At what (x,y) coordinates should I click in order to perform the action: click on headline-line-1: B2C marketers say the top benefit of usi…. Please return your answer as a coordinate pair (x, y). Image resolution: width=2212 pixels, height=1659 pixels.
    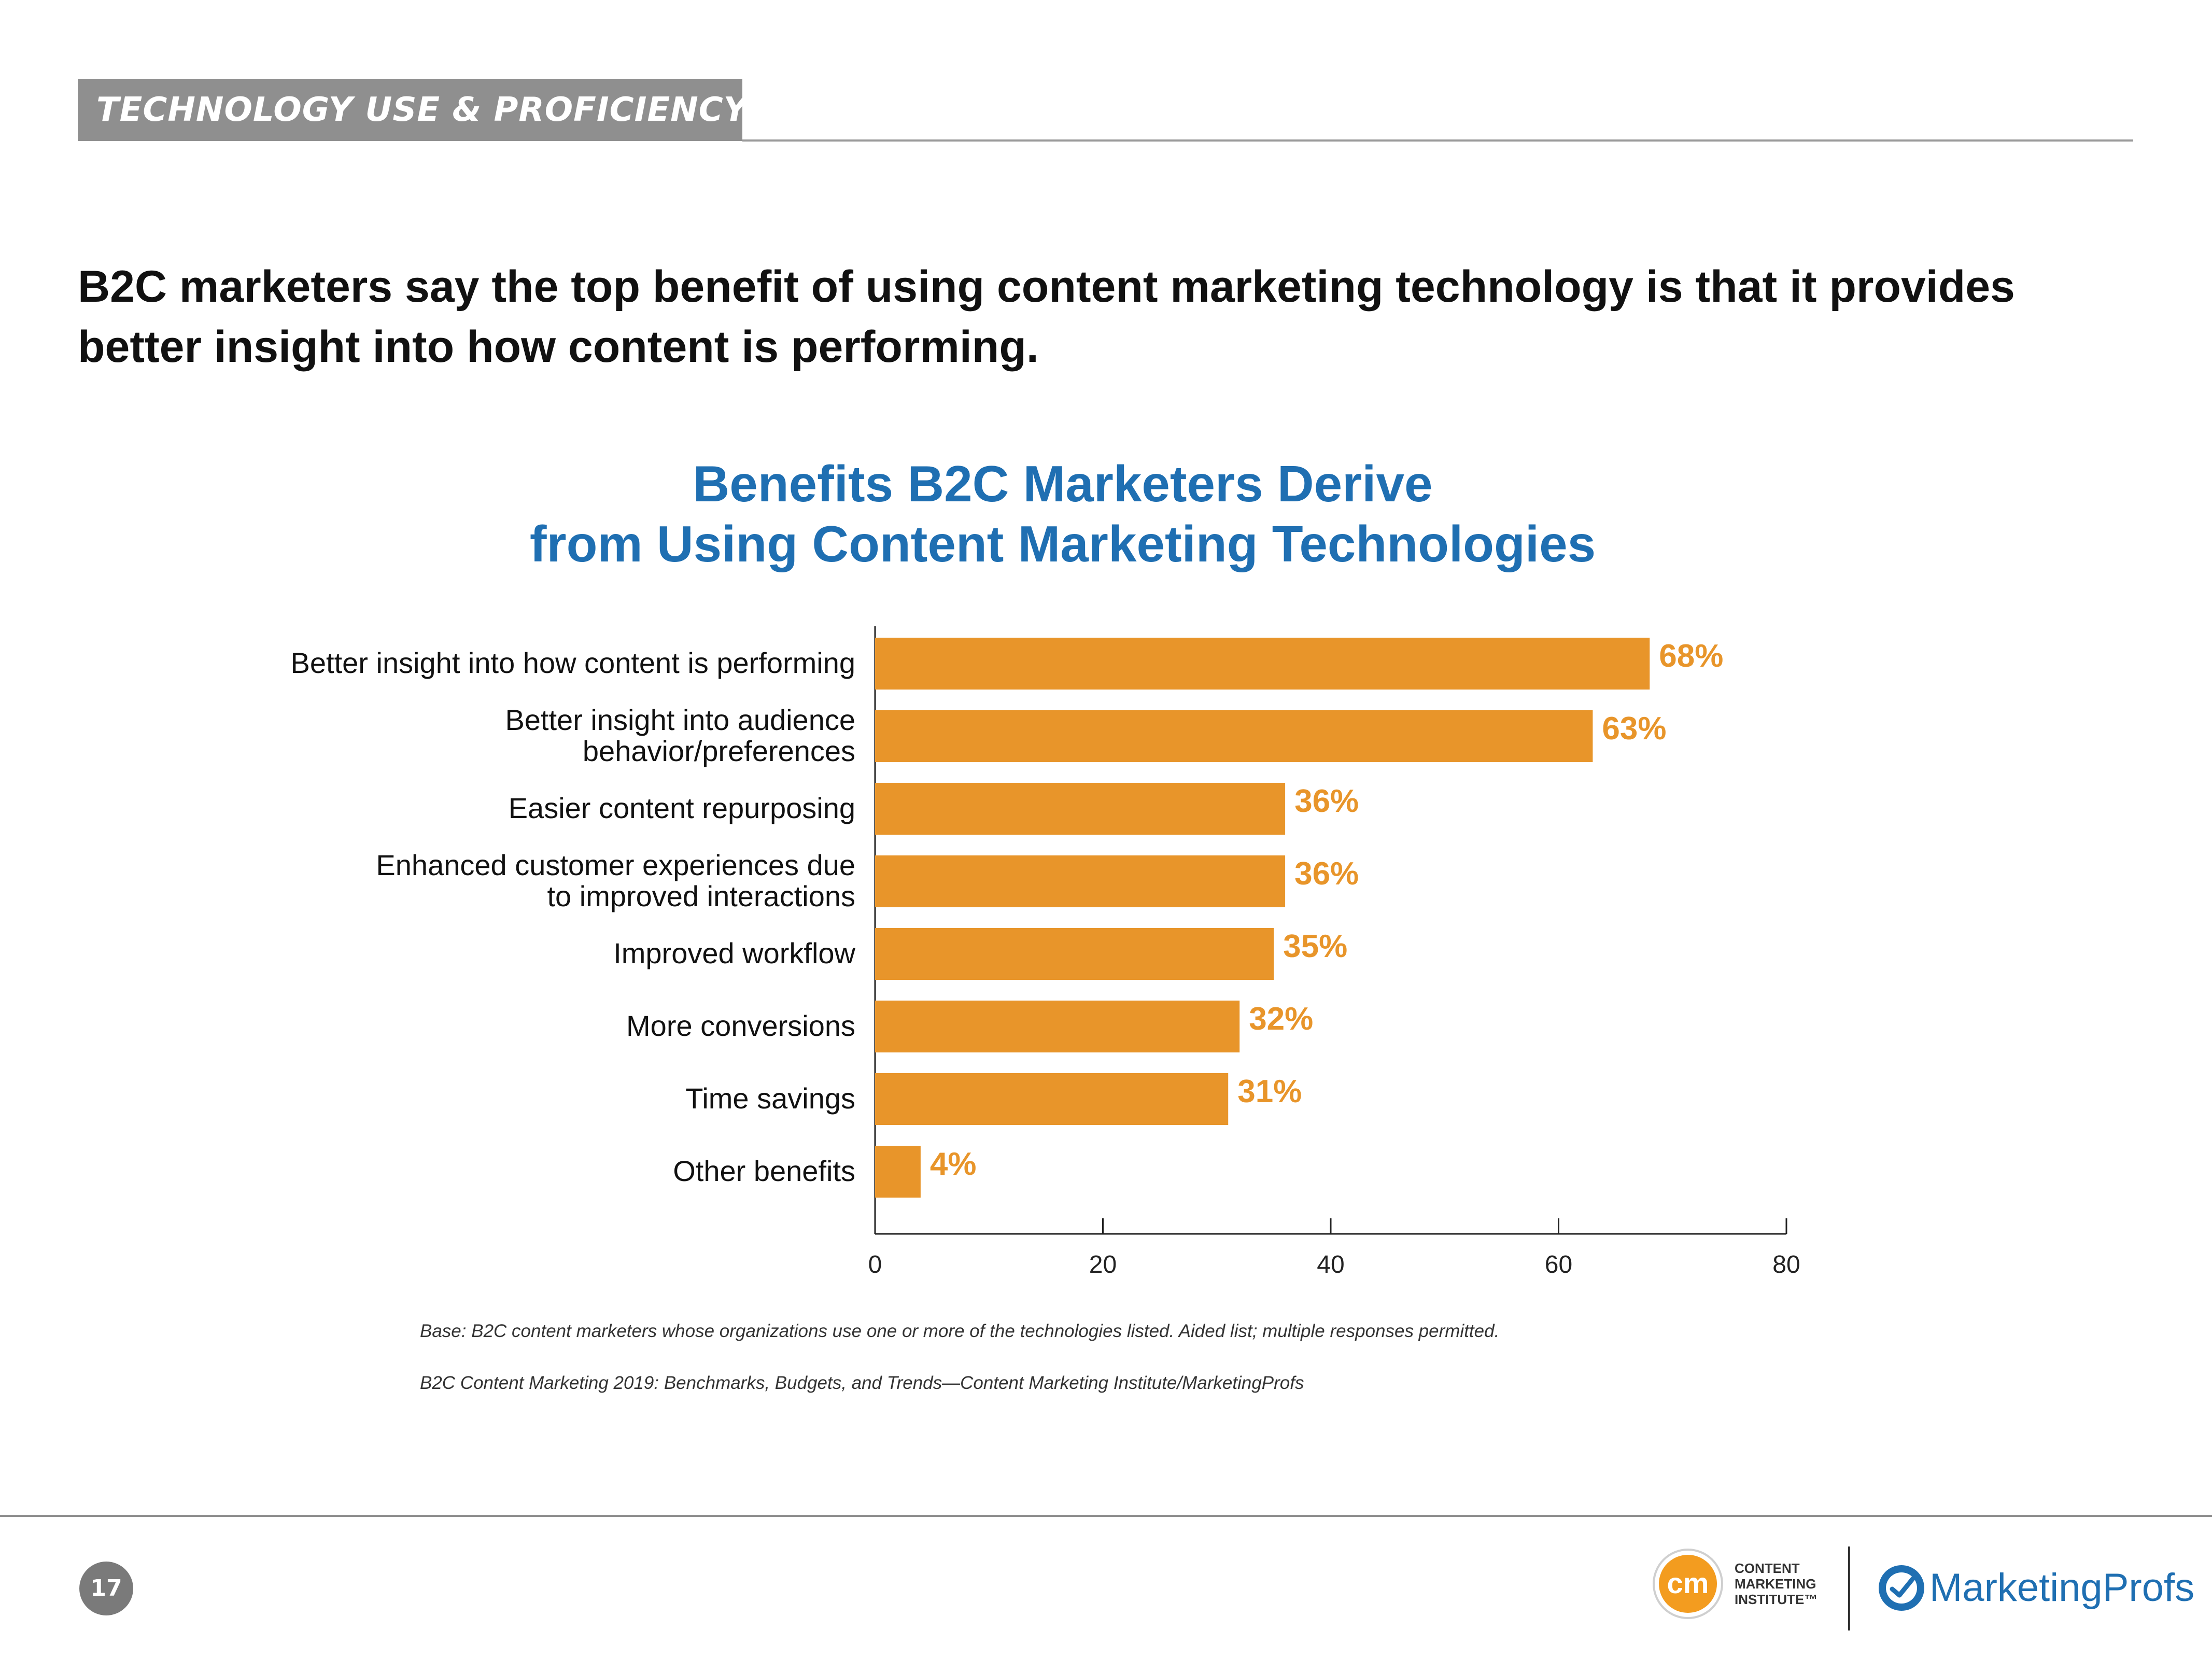
    Looking at the image, I should click on (1046, 287).